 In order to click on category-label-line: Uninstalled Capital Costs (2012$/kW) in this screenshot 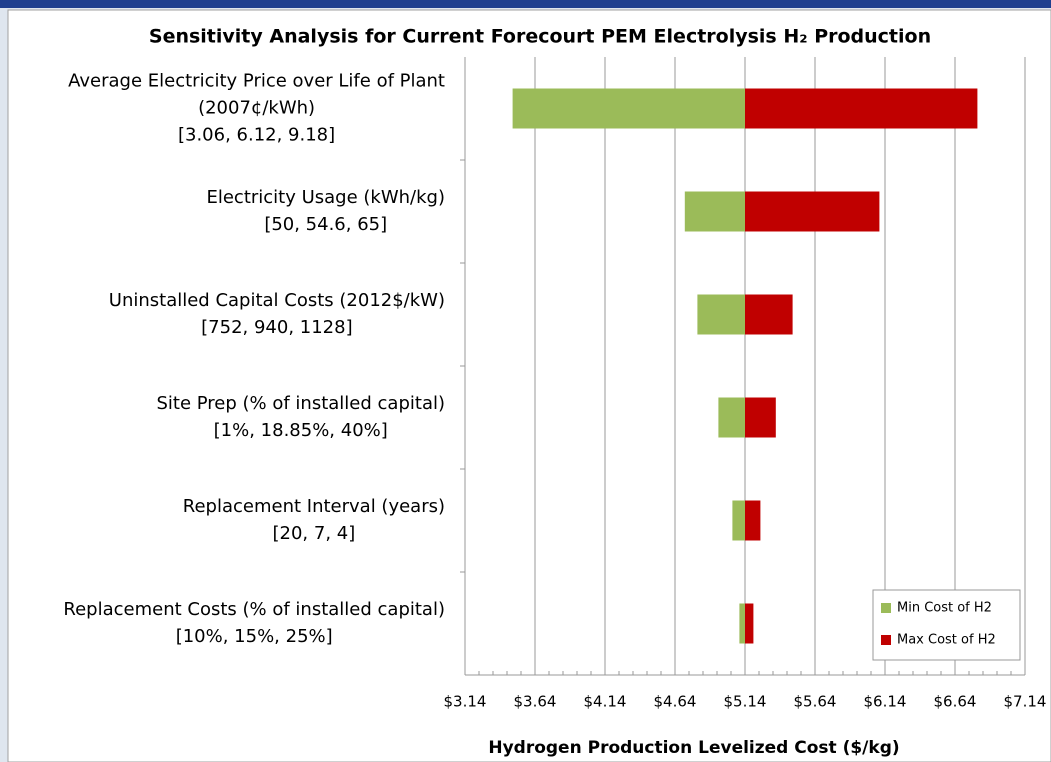, I will do `click(277, 300)`.